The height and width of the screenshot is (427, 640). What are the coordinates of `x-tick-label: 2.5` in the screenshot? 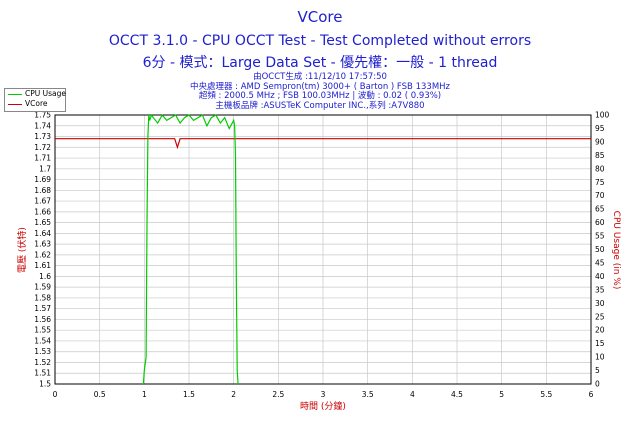 It's located at (278, 394).